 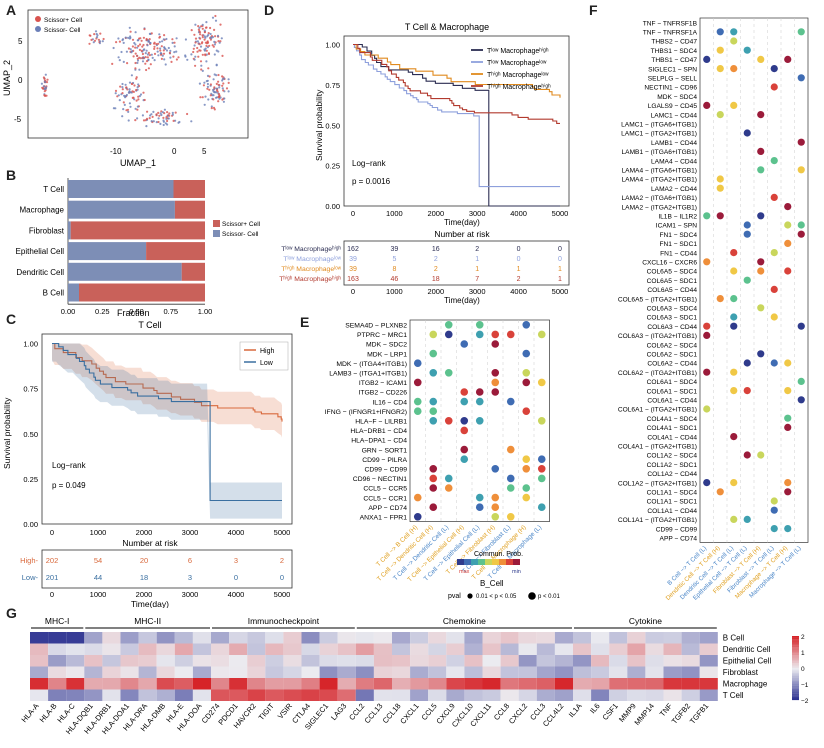 I want to click on risk-value: 2, so click(x=477, y=249).